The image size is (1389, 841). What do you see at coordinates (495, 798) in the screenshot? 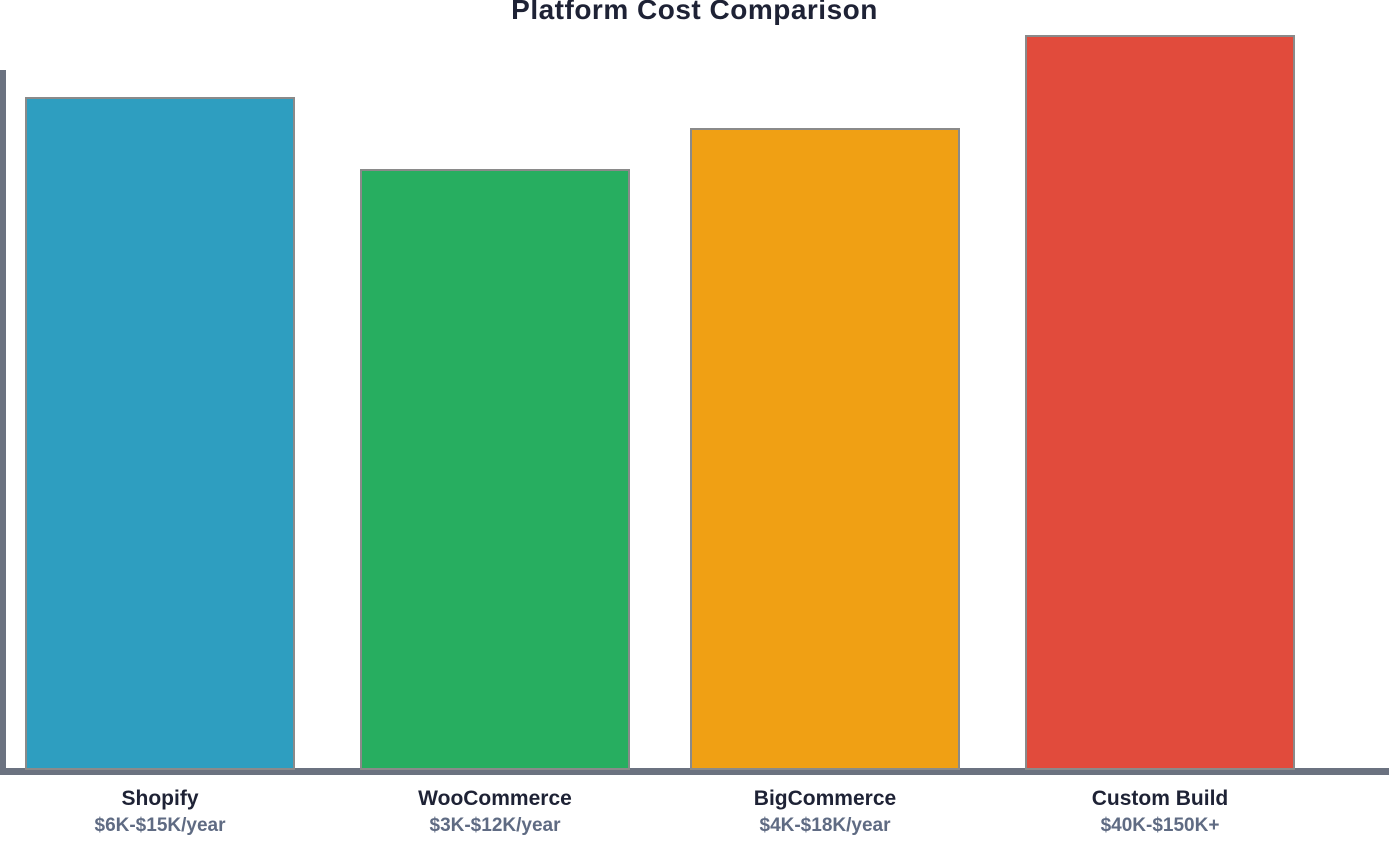
I see `category-label-woocommerce: WooCommerce` at bounding box center [495, 798].